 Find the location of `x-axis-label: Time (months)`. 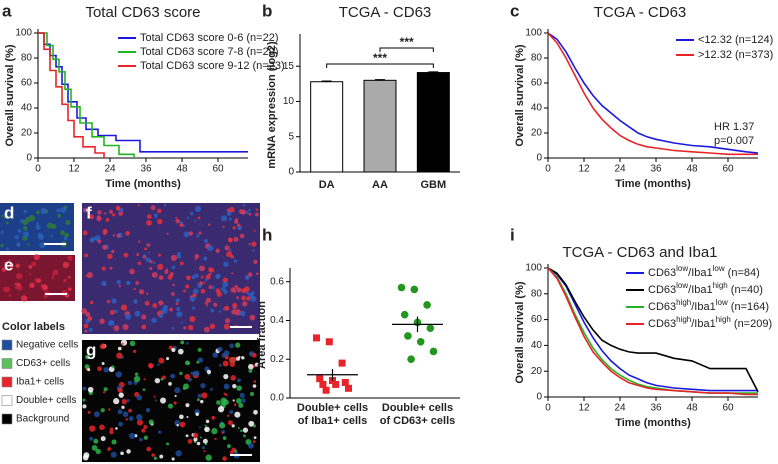

x-axis-label: Time (months) is located at coordinates (143, 184).